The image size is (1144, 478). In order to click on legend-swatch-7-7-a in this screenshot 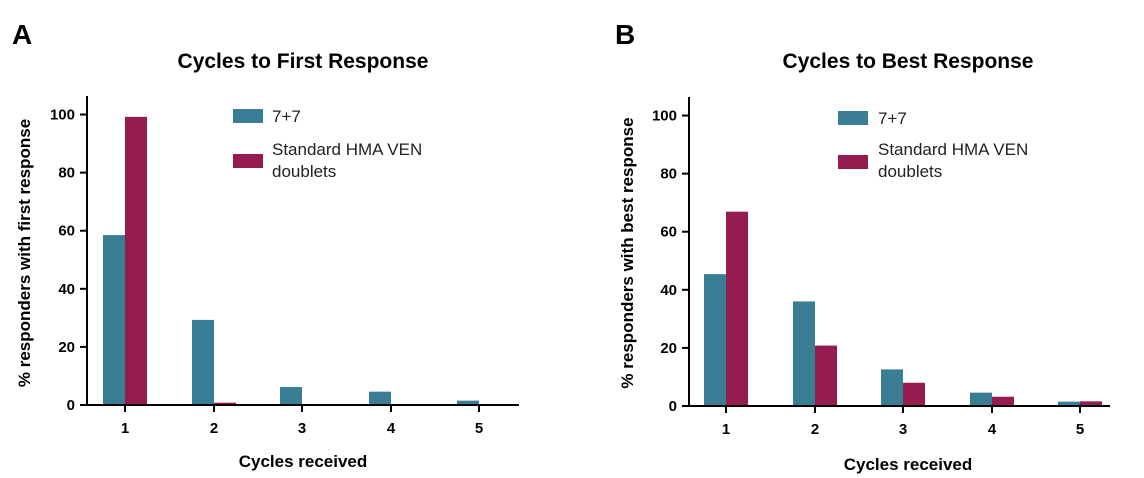, I will do `click(248, 116)`.